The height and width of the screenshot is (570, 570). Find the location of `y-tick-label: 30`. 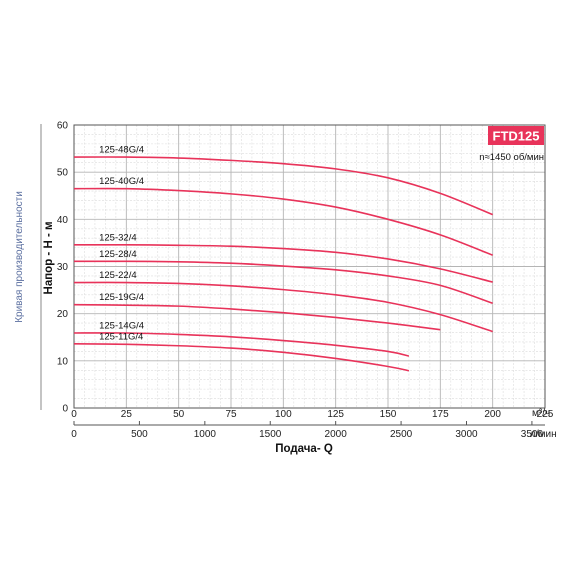

y-tick-label: 30 is located at coordinates (63, 267).